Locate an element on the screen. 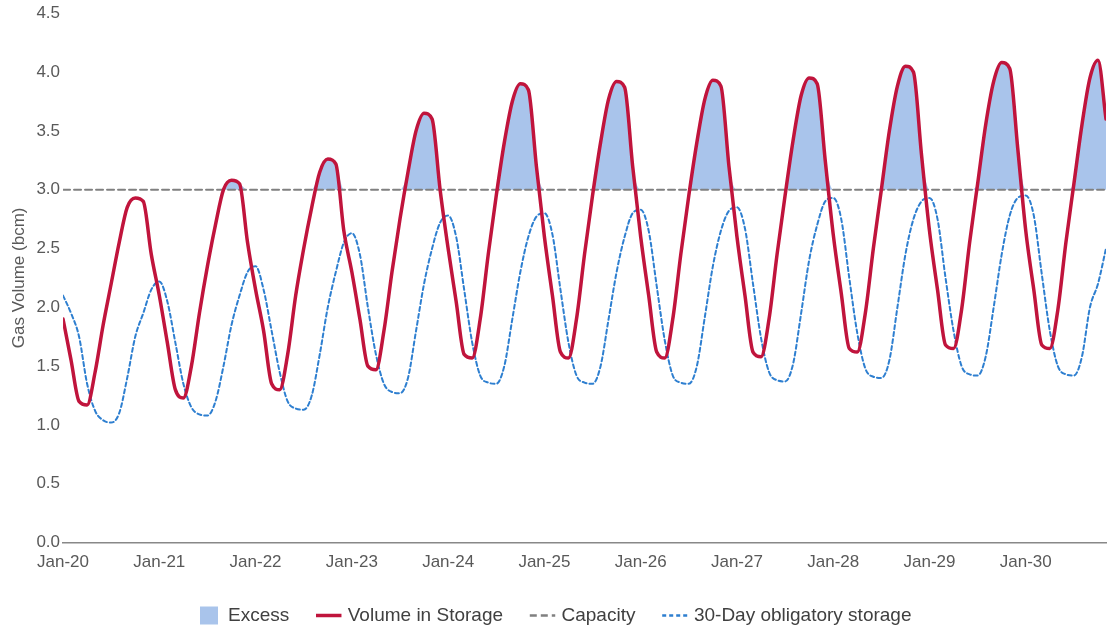 The image size is (1111, 635). y-tick-label: 3.0 is located at coordinates (48, 189).